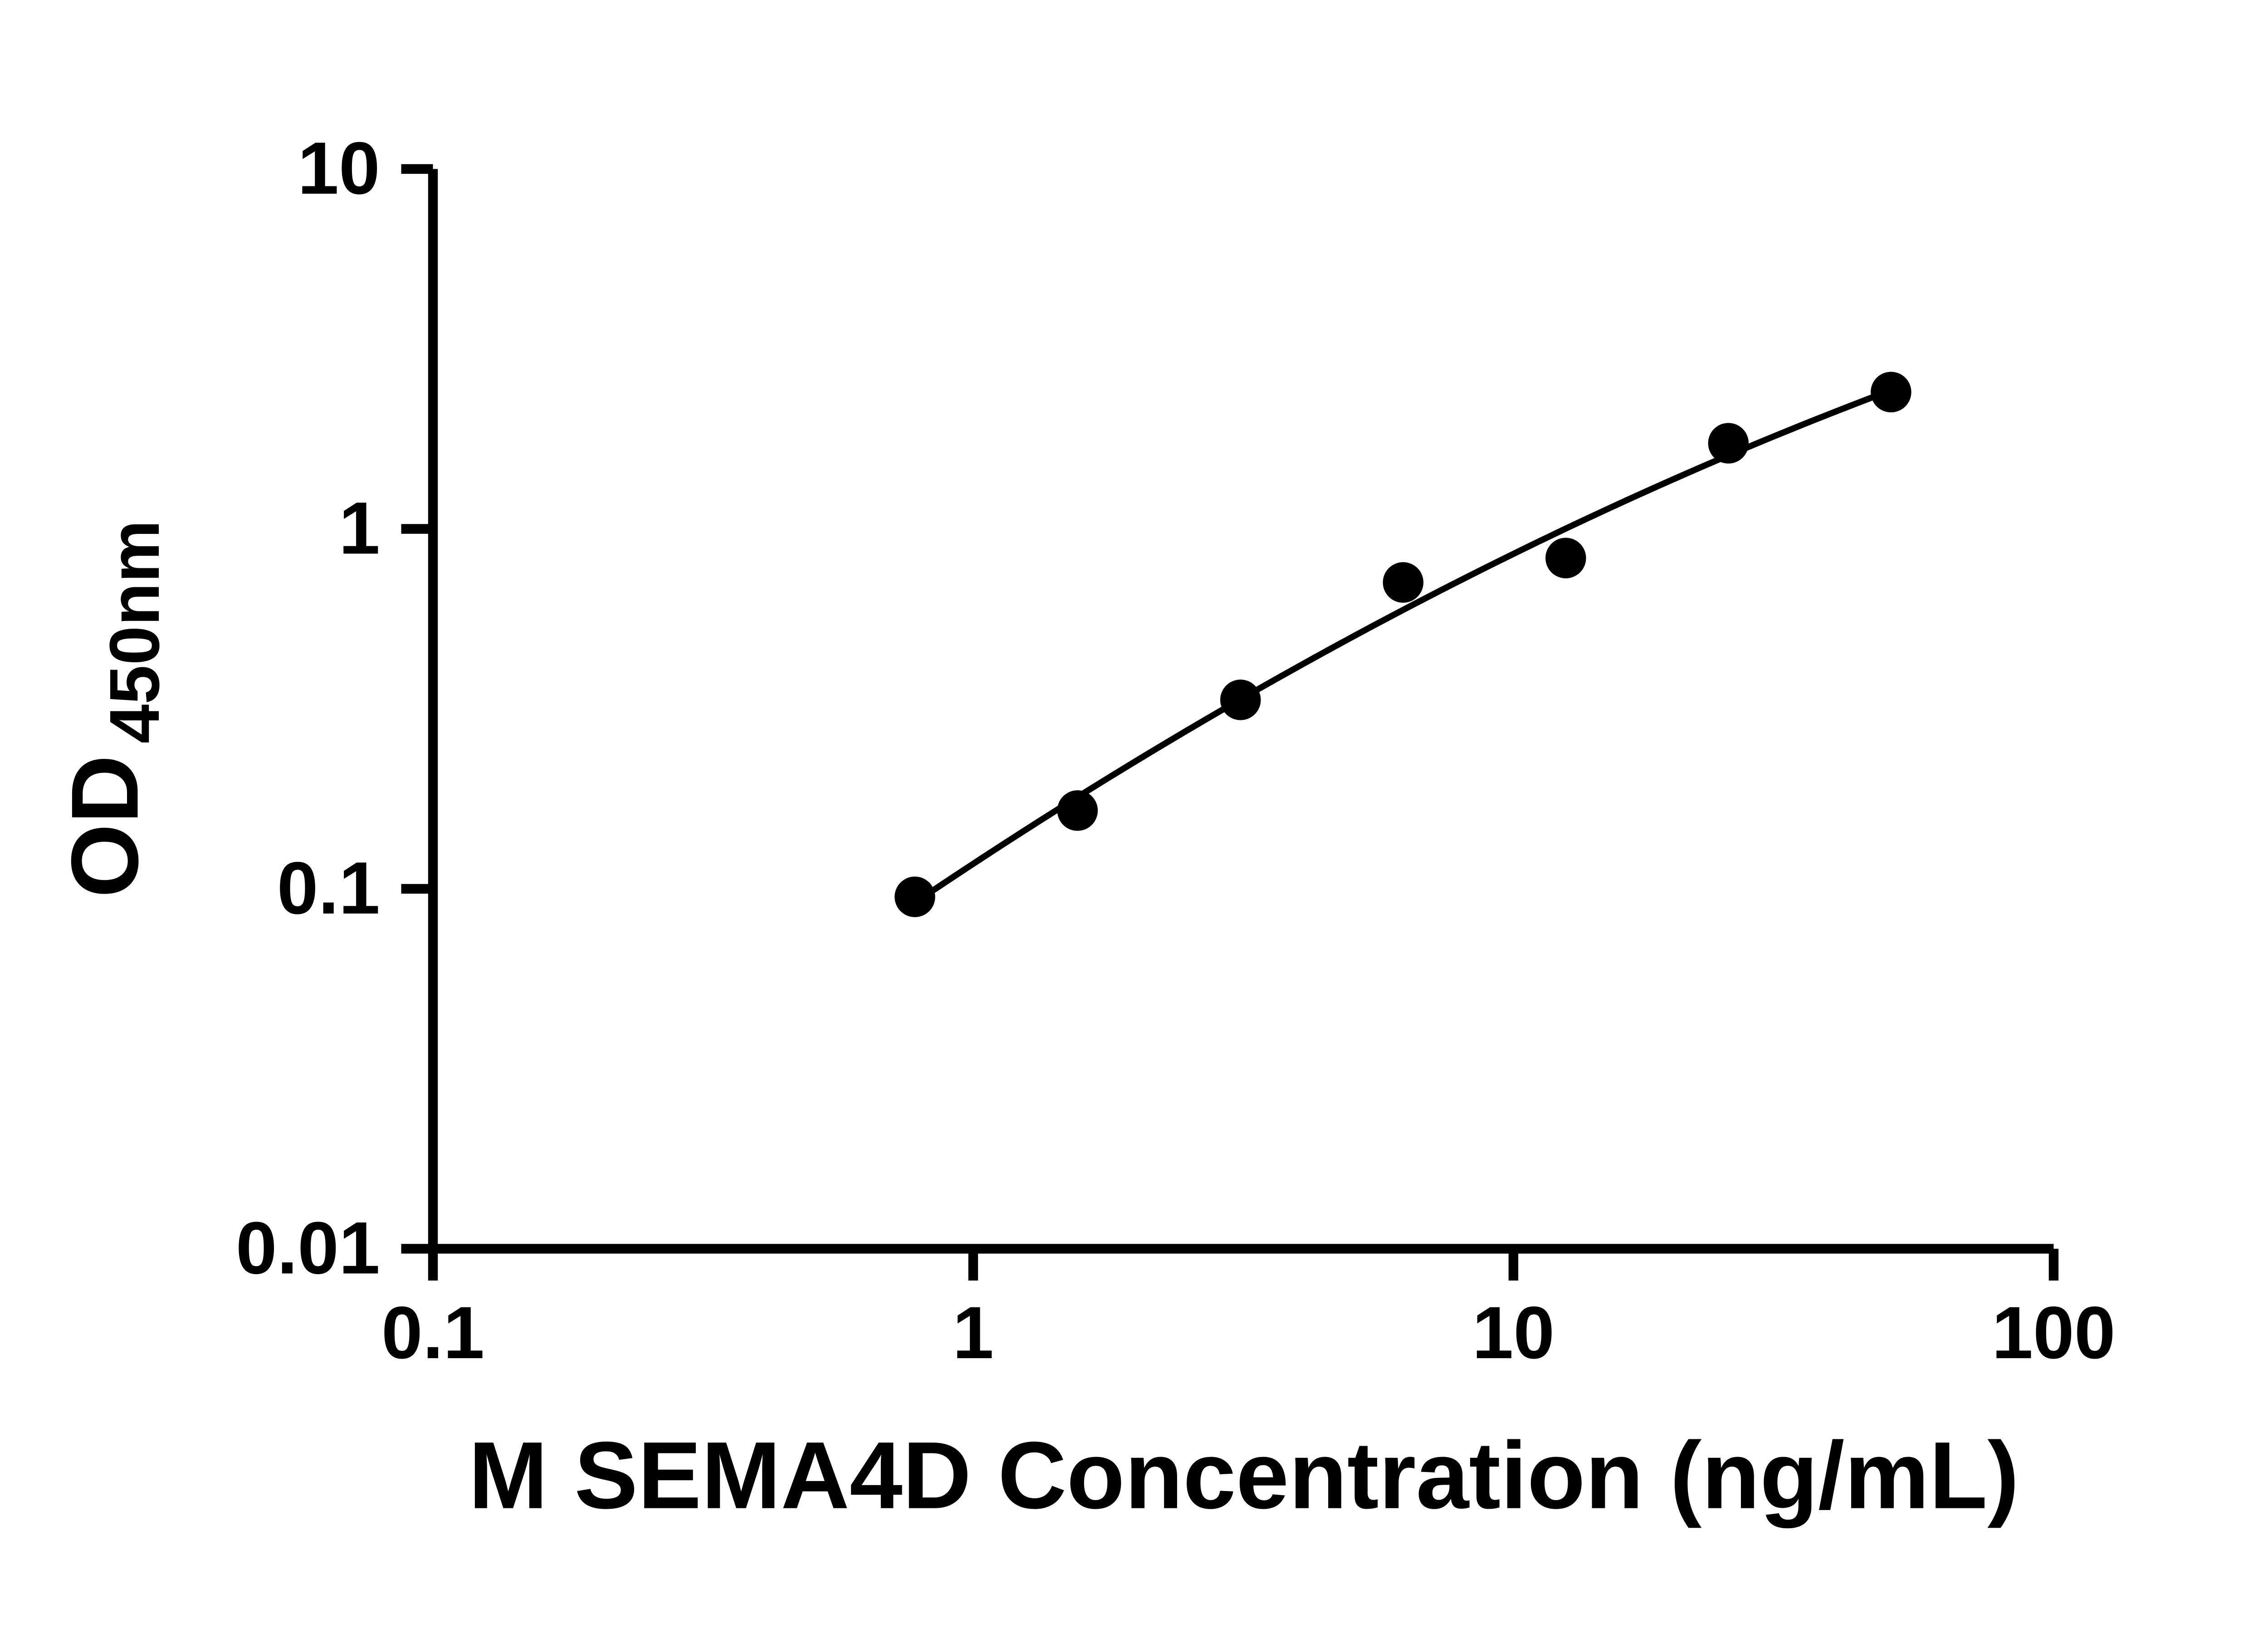  What do you see at coordinates (1249, 1332) in the screenshot?
I see `x-axis-tick-labels: 0.1 1 10 100` at bounding box center [1249, 1332].